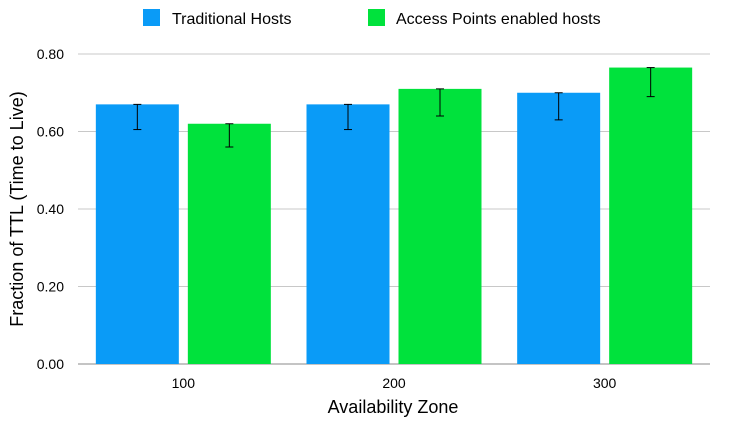 This screenshot has width=734, height=425. I want to click on legend-swatch-traditional-hosts, so click(151, 17).